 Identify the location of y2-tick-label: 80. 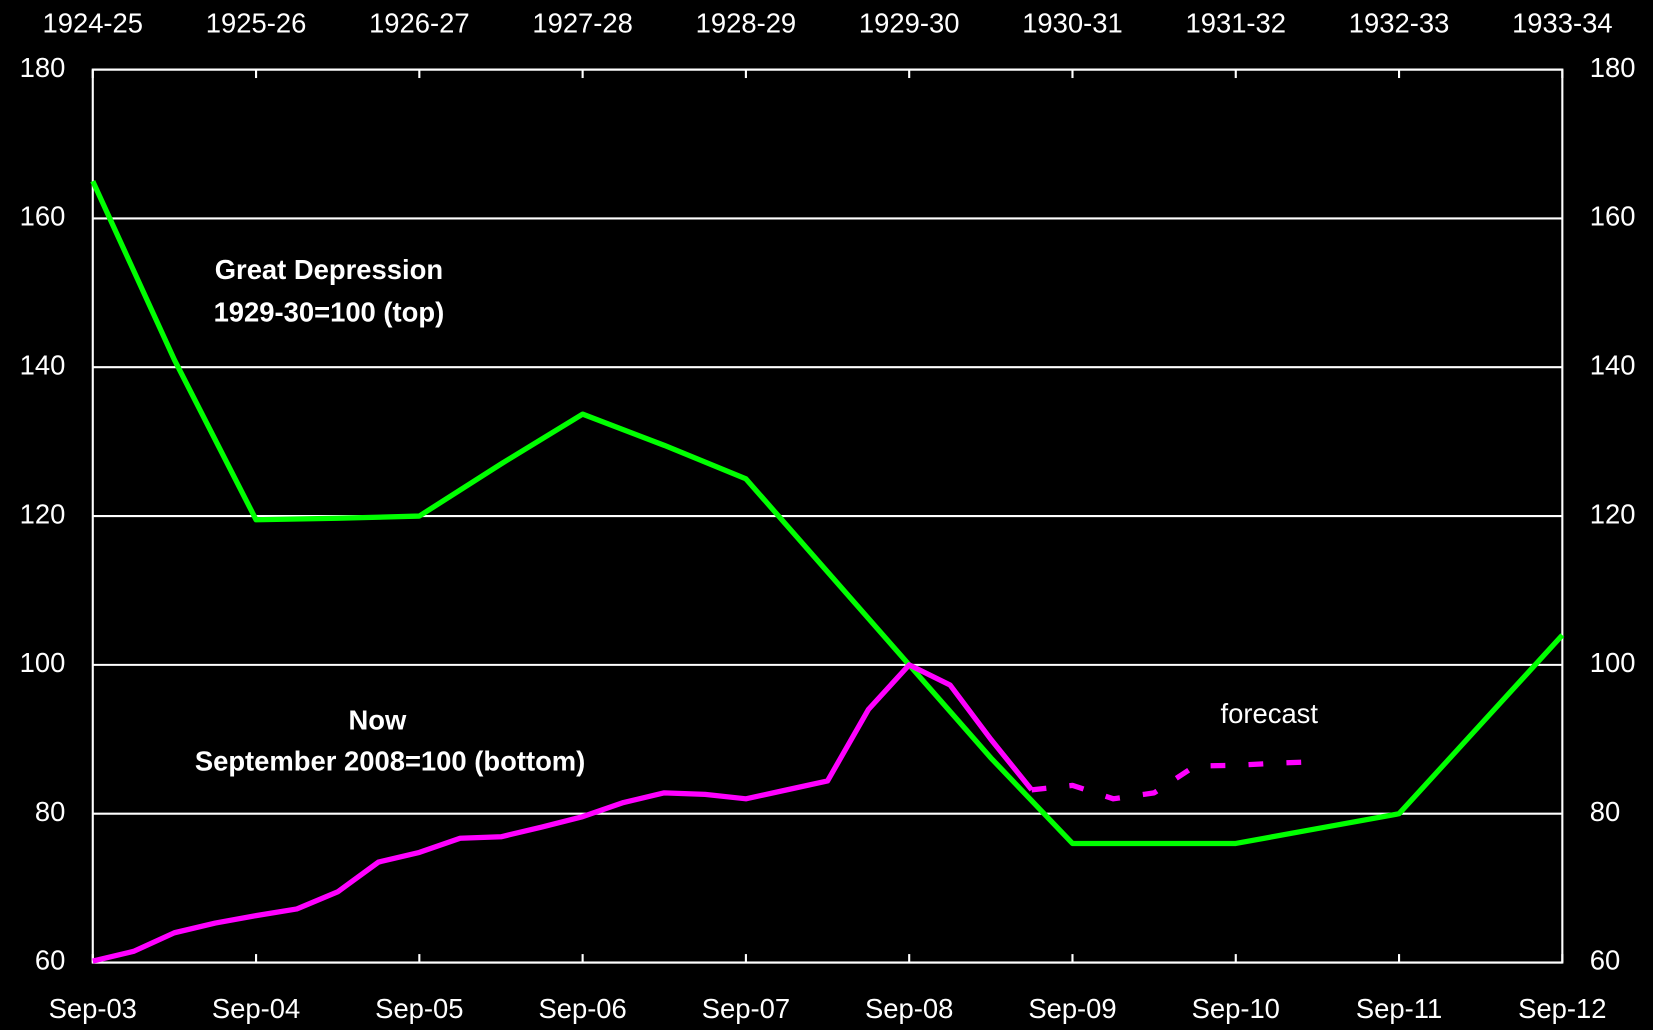
(1605, 811).